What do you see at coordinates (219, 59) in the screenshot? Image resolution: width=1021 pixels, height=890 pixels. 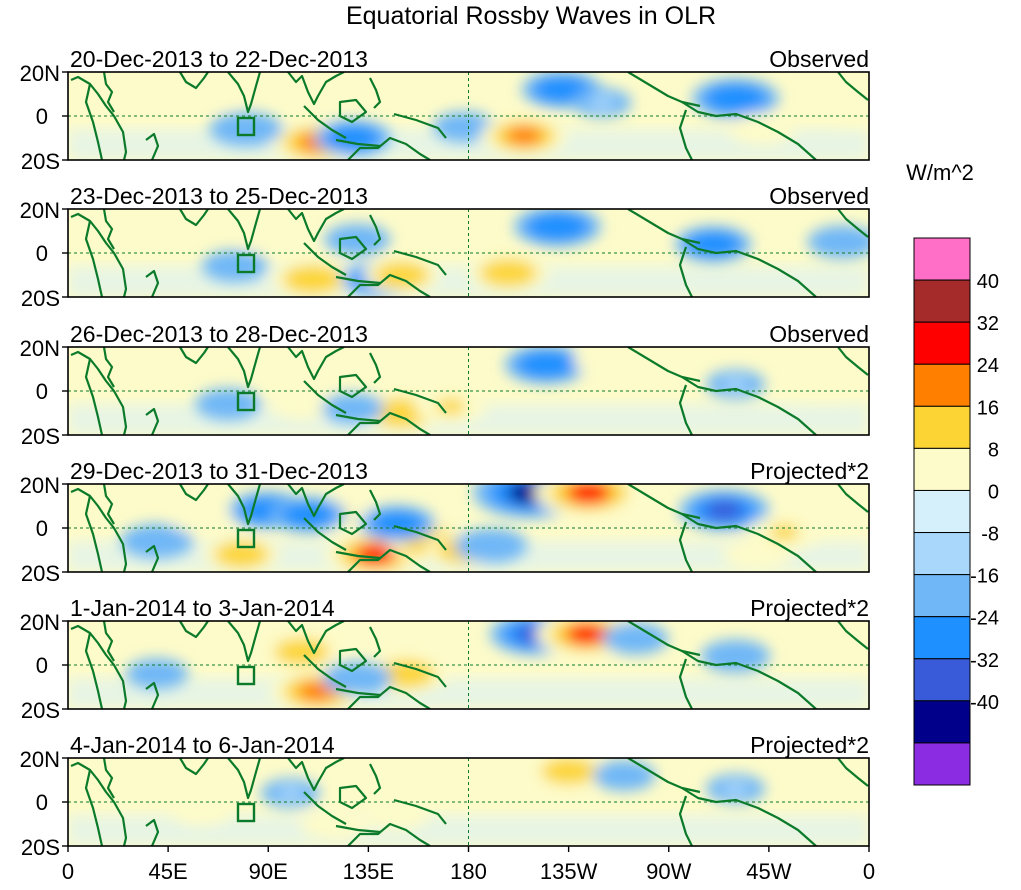 I see `panel-date: 20-Dec-2013 to 22-Dec-2013` at bounding box center [219, 59].